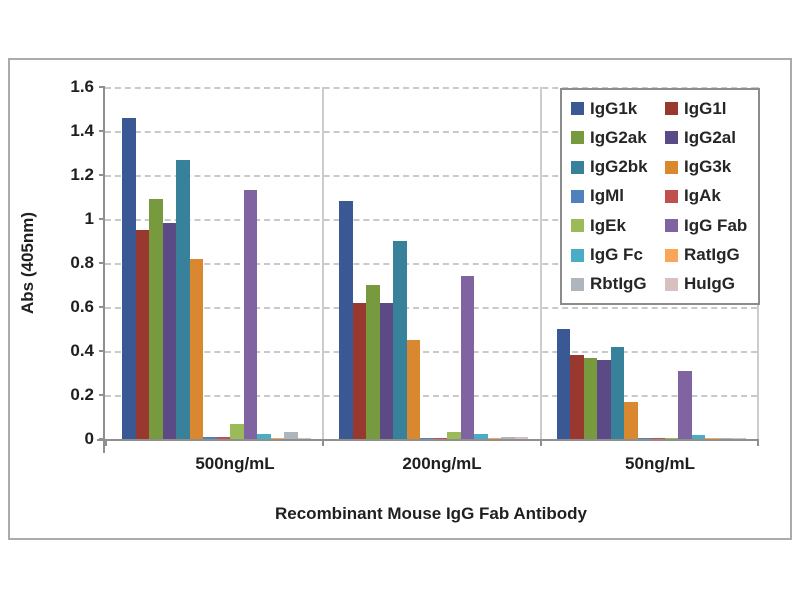 This screenshot has height=600, width=800. I want to click on y-tick-label: 1.2, so click(82, 174).